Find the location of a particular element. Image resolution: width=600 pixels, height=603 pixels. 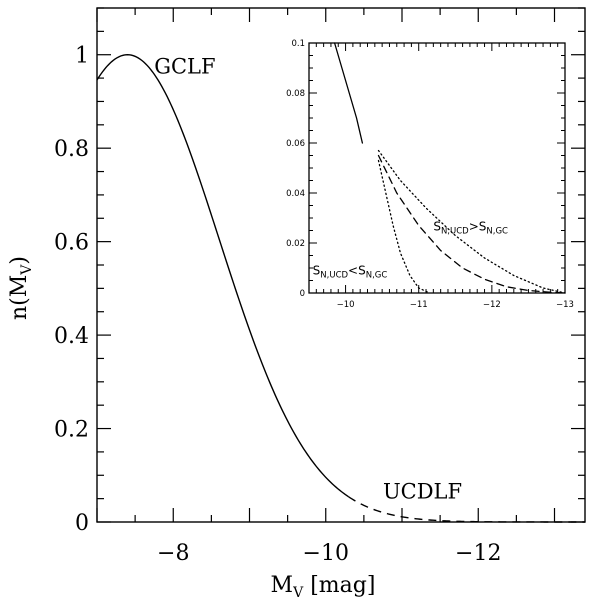

annotation-gclf: GCLF is located at coordinates (184, 66).